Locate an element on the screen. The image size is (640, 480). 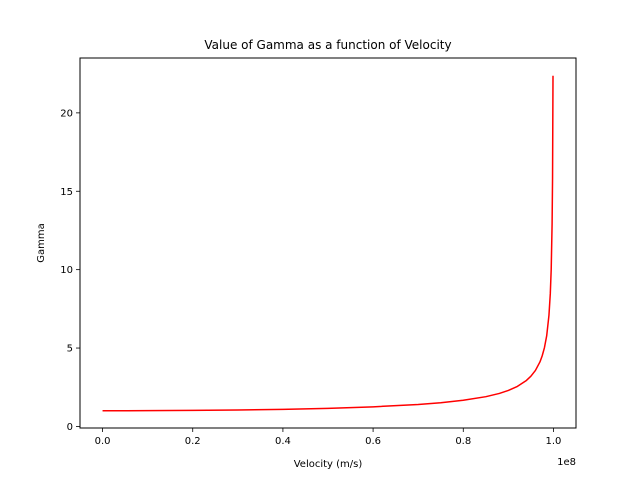
x-tick-label: 0.2 is located at coordinates (193, 441).